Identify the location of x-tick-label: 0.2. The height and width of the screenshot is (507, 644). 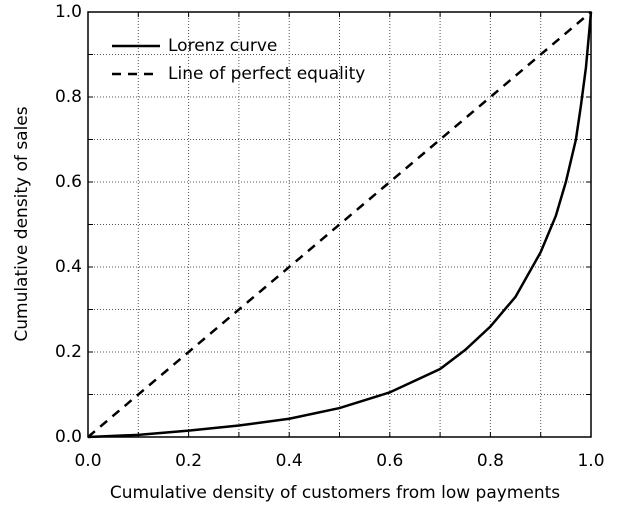
(188, 461).